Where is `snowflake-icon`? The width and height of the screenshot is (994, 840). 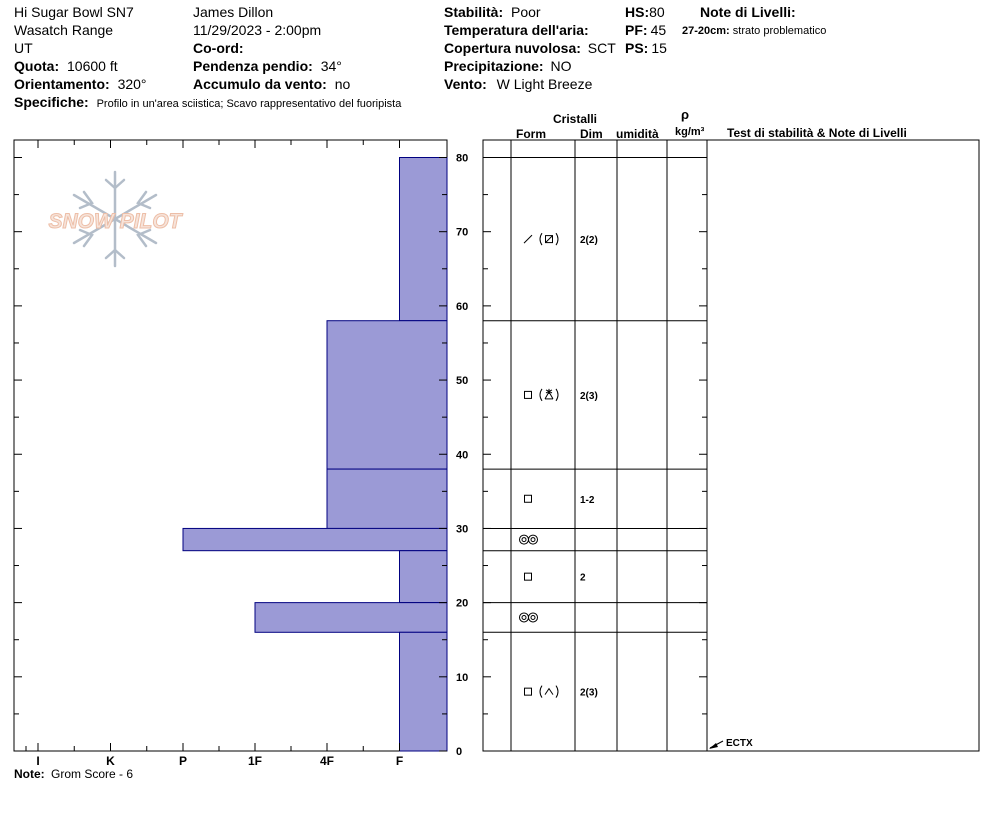
snowflake-icon is located at coordinates (115, 219).